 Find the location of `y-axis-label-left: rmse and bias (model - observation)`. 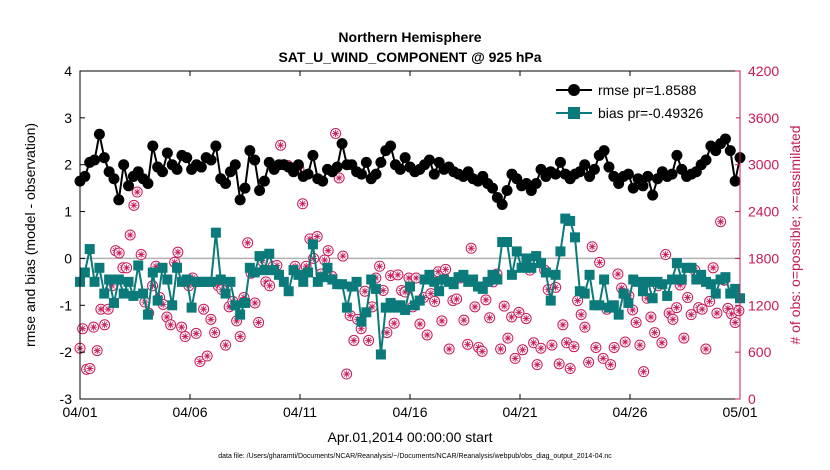

y-axis-label-left: rmse and bias (model - observation) is located at coordinates (30, 235).